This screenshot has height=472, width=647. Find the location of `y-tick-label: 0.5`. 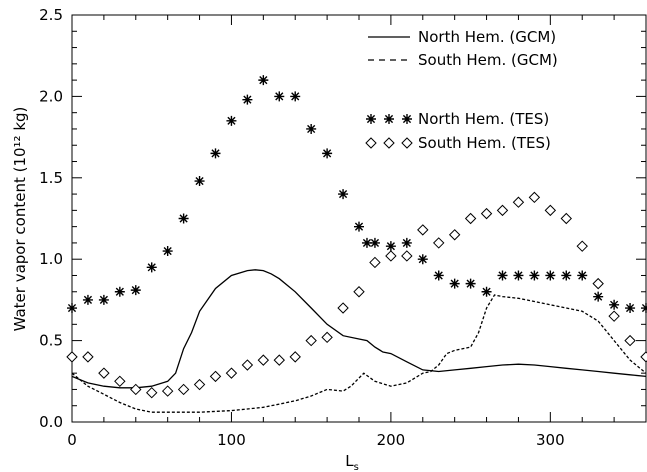

y-tick-label: 0.5 is located at coordinates (51, 341).